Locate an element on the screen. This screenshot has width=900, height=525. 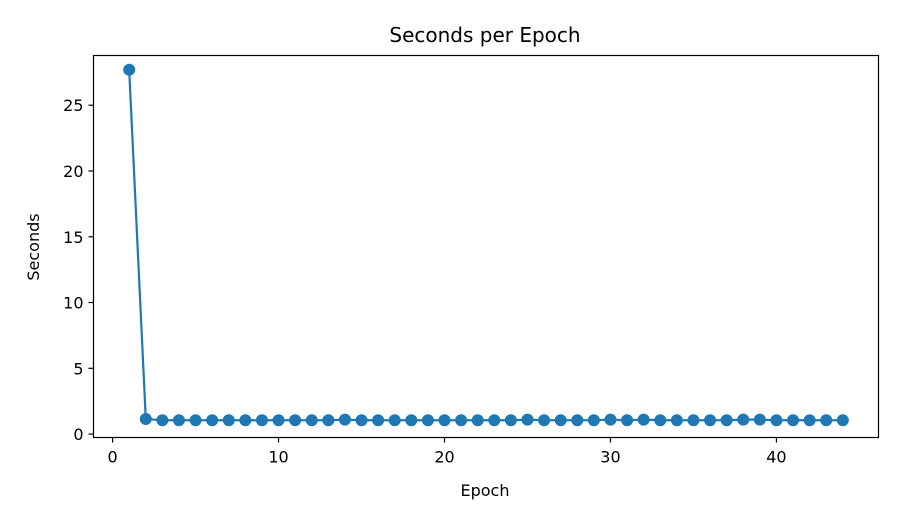
x-tick-label: 0 is located at coordinates (112, 457).